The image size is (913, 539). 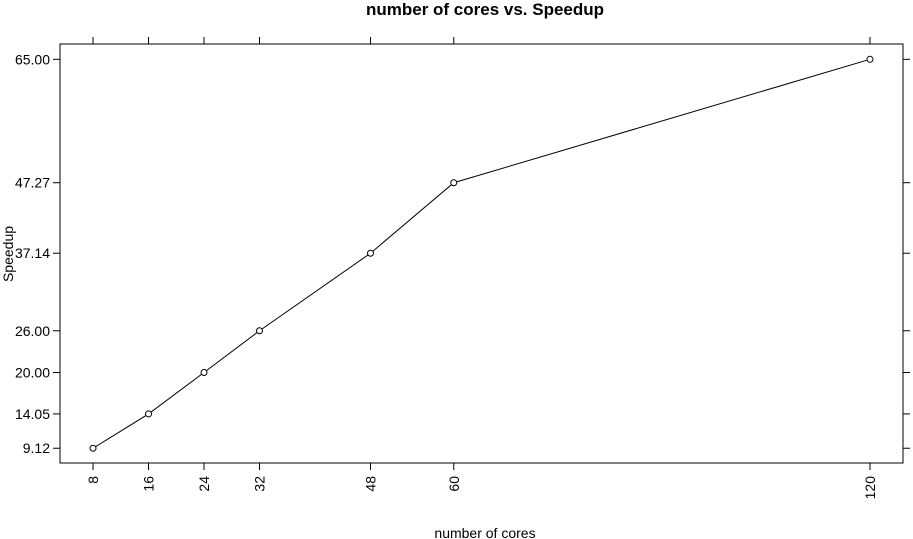 I want to click on x-tick-label: 24, so click(x=204, y=484).